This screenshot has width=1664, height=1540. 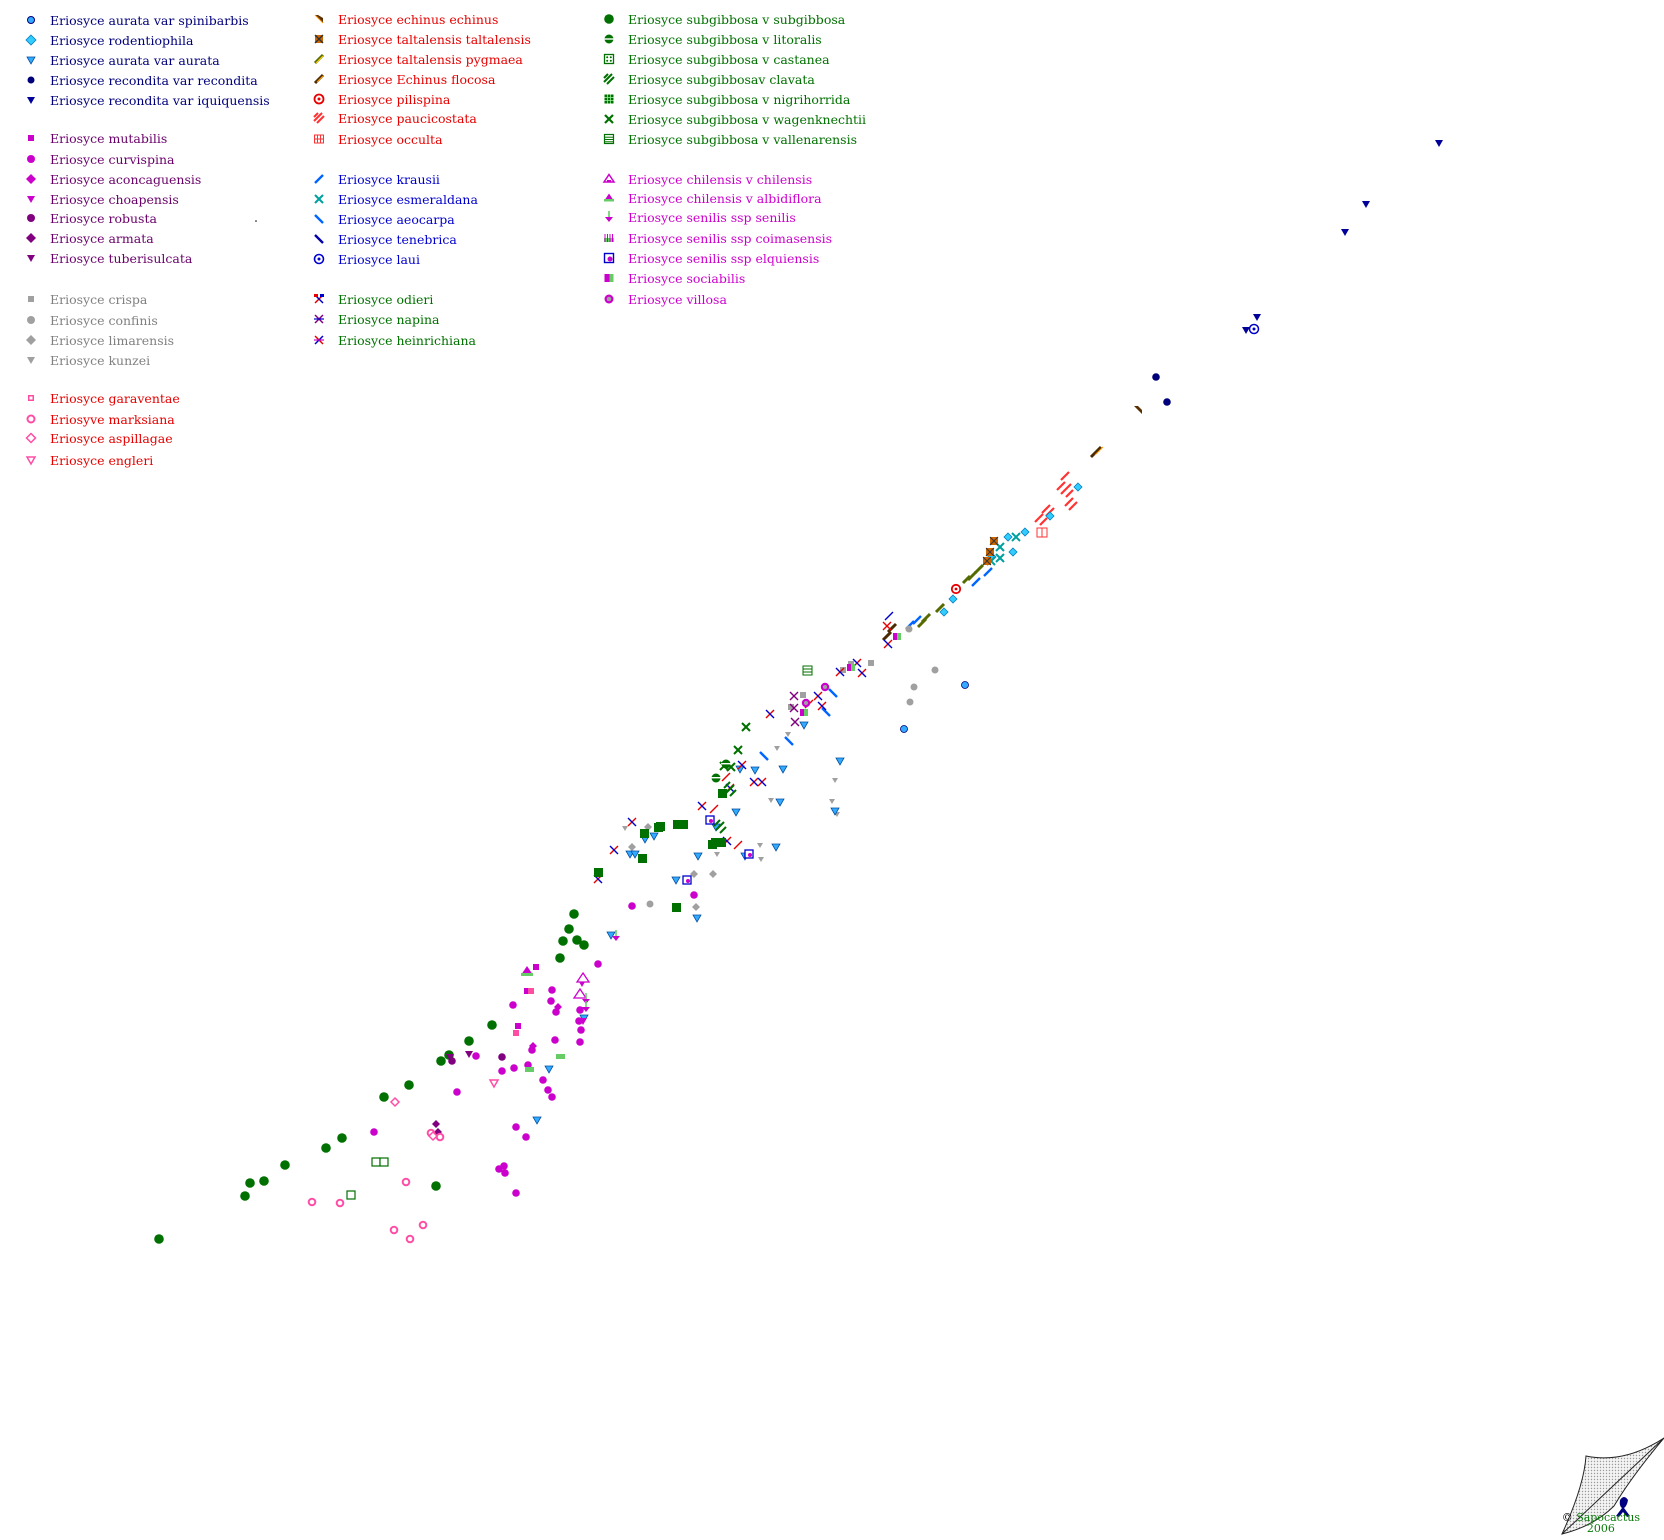 What do you see at coordinates (160, 100) in the screenshot?
I see `legend-label: Eriosyce recondita var iquiquensis` at bounding box center [160, 100].